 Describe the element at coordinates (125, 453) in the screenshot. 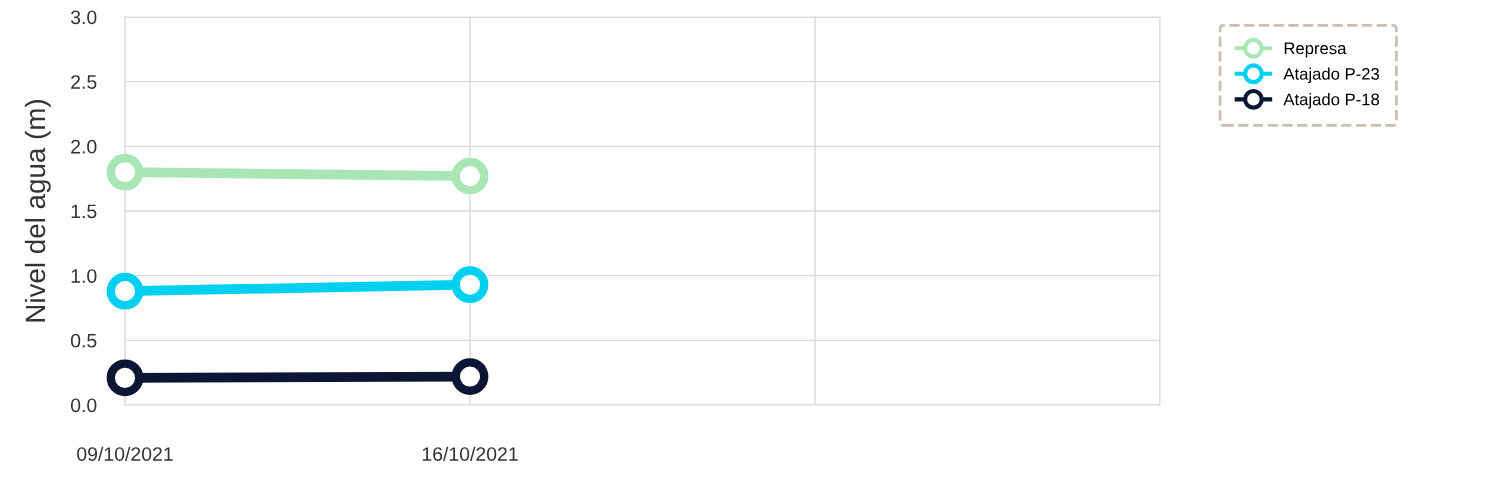

I see `x-tick-label: 09/10/2021` at that location.